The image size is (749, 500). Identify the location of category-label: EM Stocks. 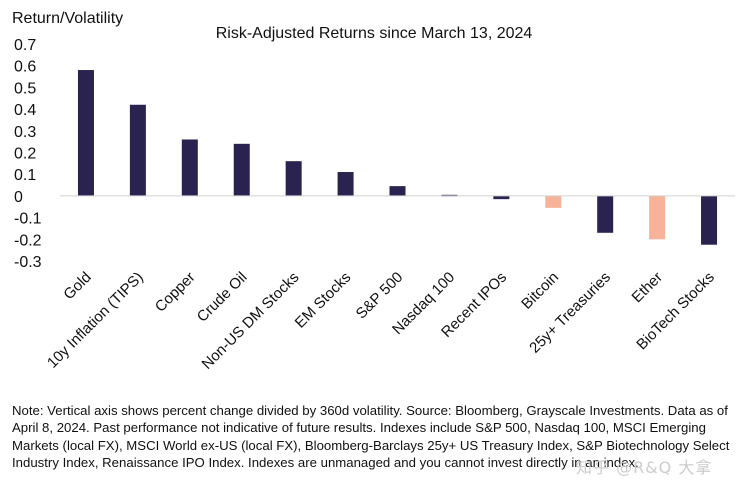
(323, 300).